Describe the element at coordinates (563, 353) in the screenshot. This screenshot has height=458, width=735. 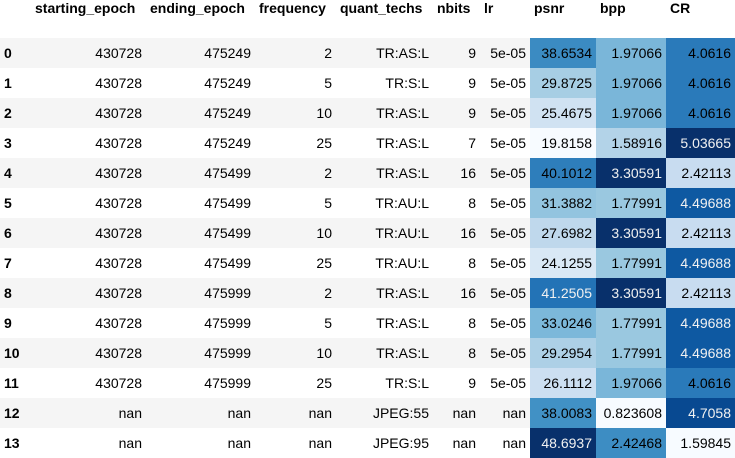
I see `cell-psnr: 29.2954` at that location.